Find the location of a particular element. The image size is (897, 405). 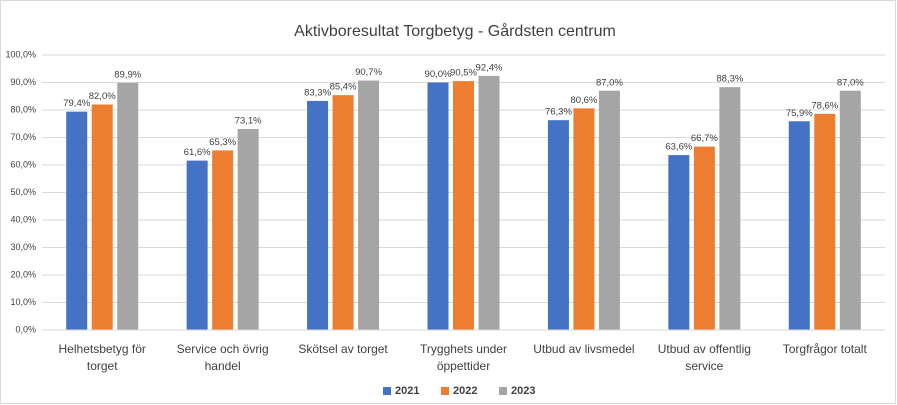

y-tick-label: 90,0% is located at coordinates (23, 82).